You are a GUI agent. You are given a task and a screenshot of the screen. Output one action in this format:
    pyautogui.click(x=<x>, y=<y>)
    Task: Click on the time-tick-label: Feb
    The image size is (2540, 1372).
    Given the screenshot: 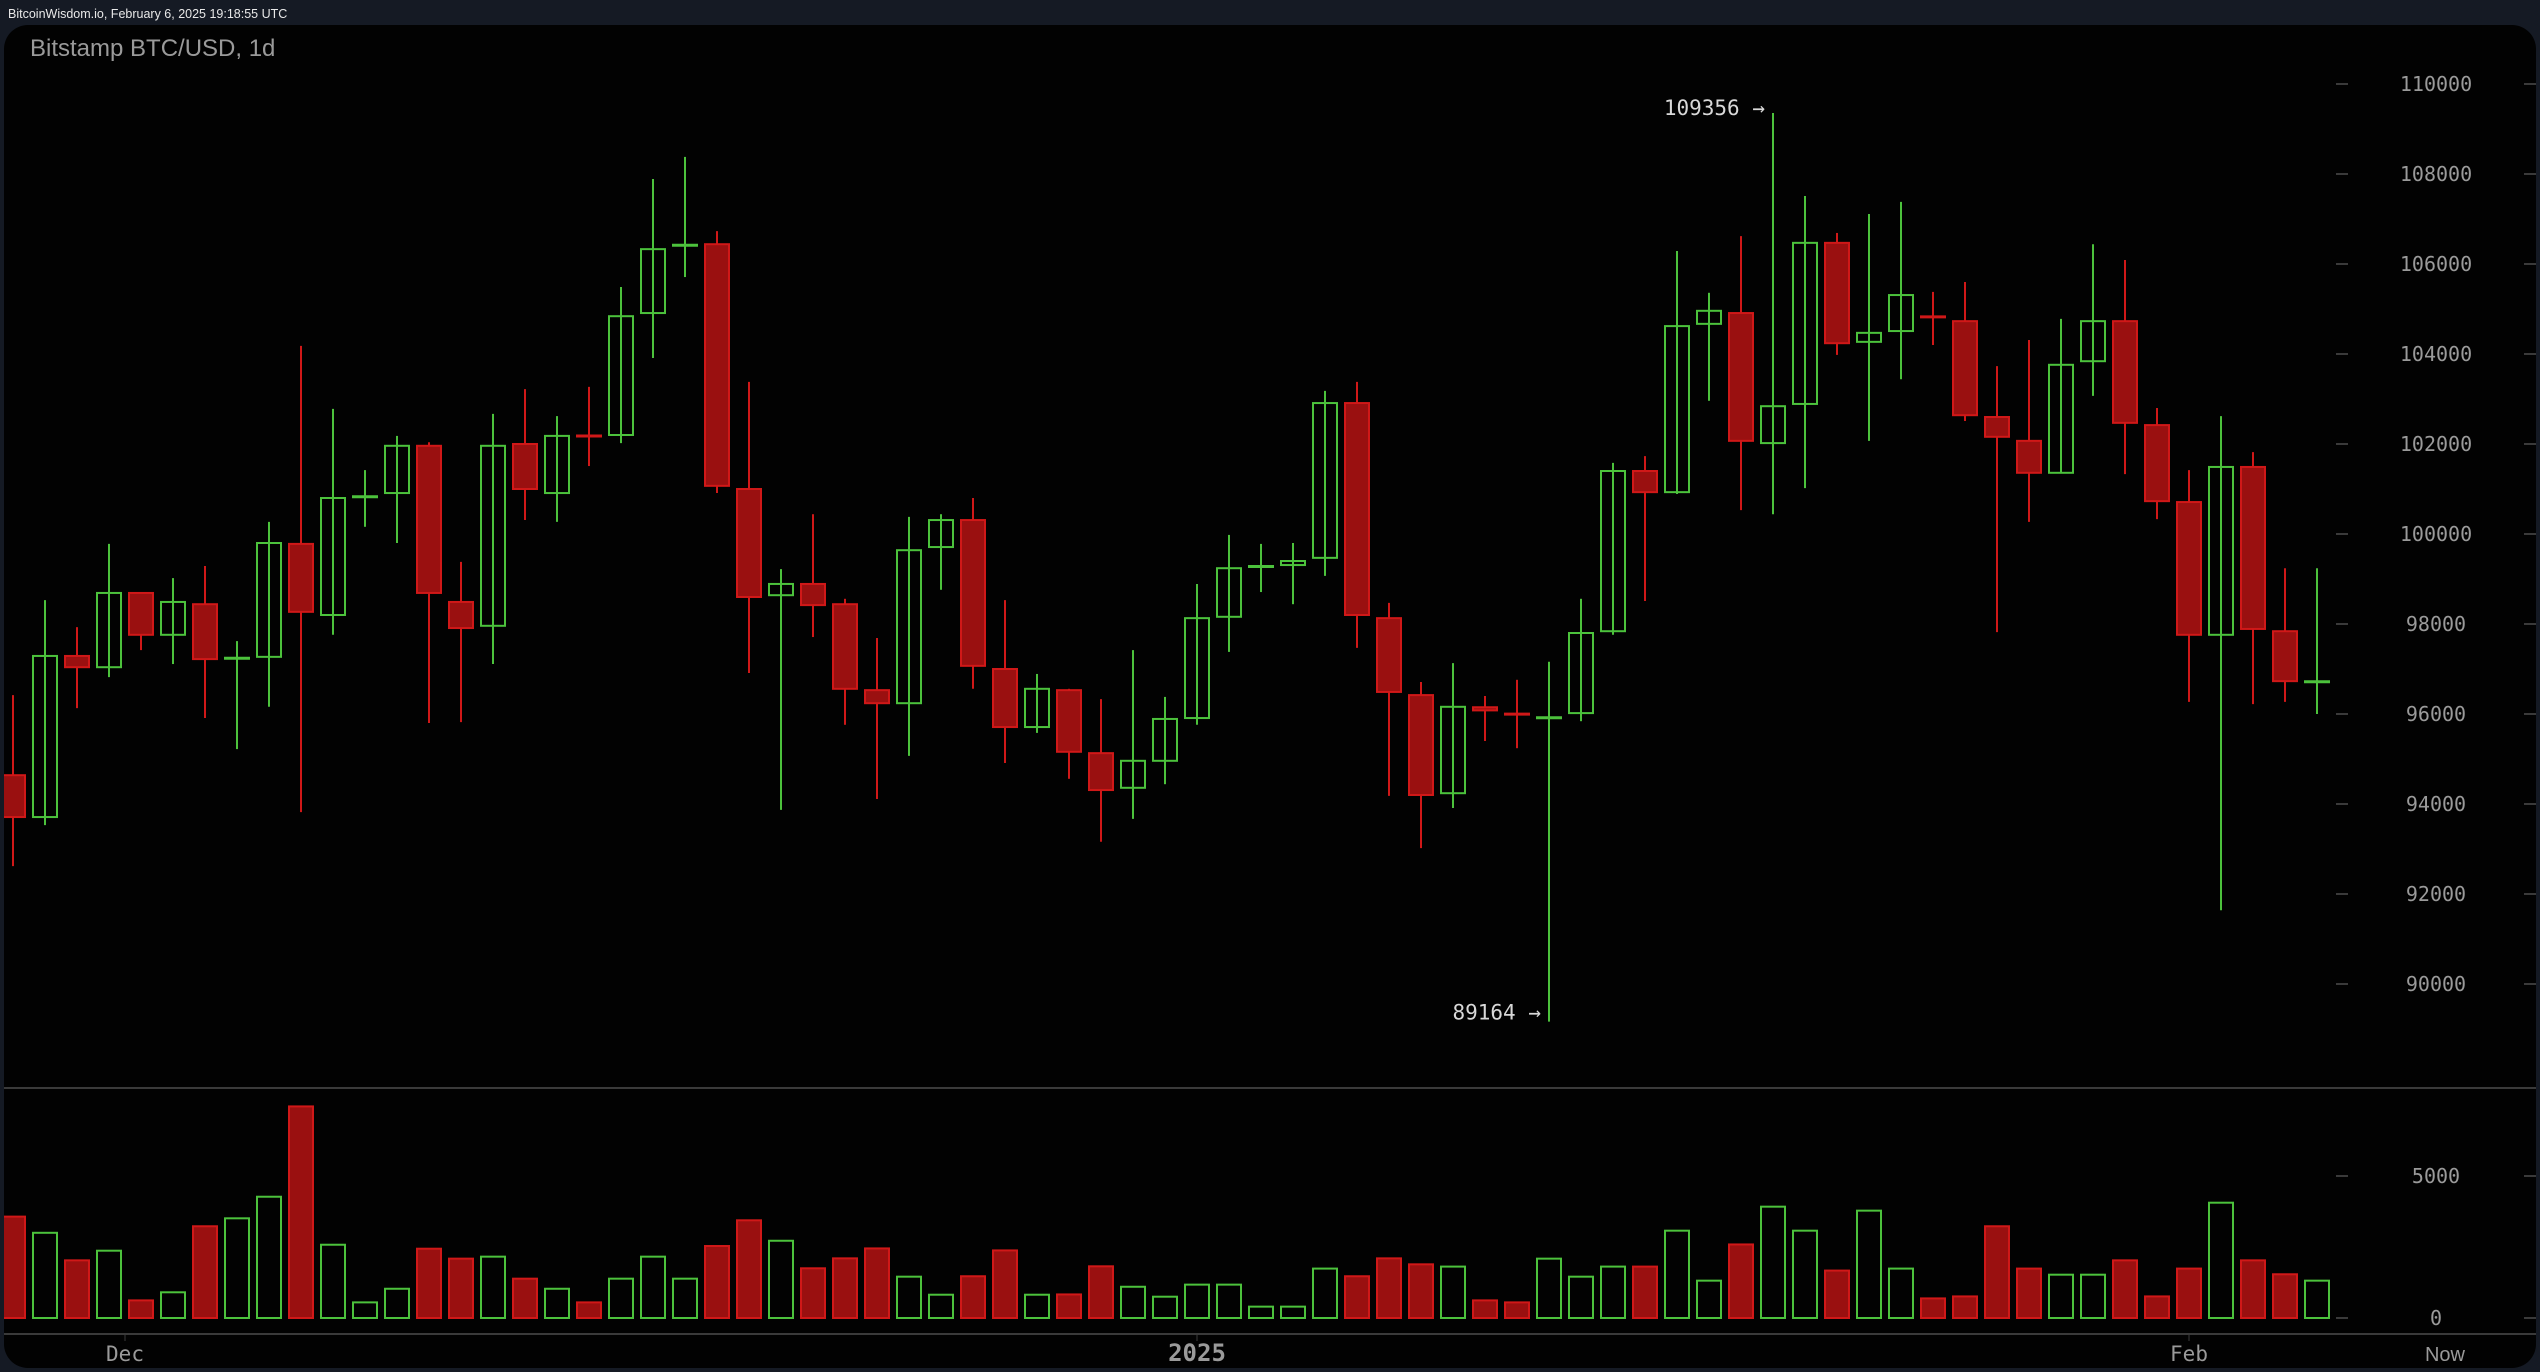 What is the action you would take?
    pyautogui.click(x=2189, y=1354)
    